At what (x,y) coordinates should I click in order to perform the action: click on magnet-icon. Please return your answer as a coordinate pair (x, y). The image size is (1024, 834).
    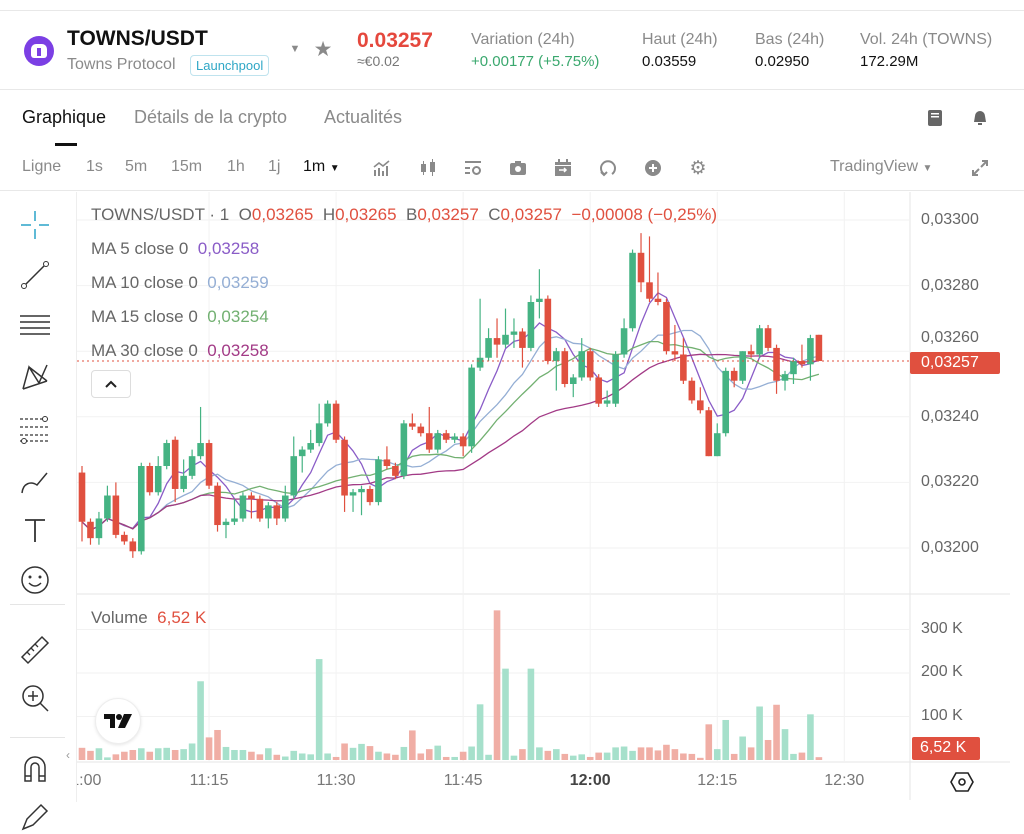
    Looking at the image, I should click on (35, 769).